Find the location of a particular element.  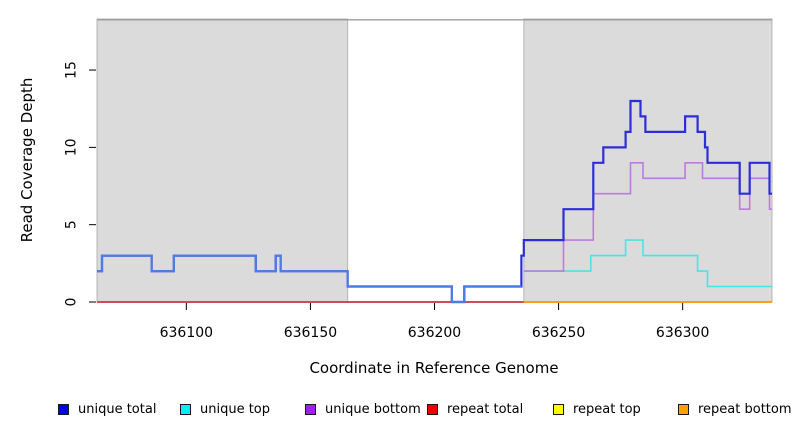

legend-item-unique-top: unique top is located at coordinates (225, 409).